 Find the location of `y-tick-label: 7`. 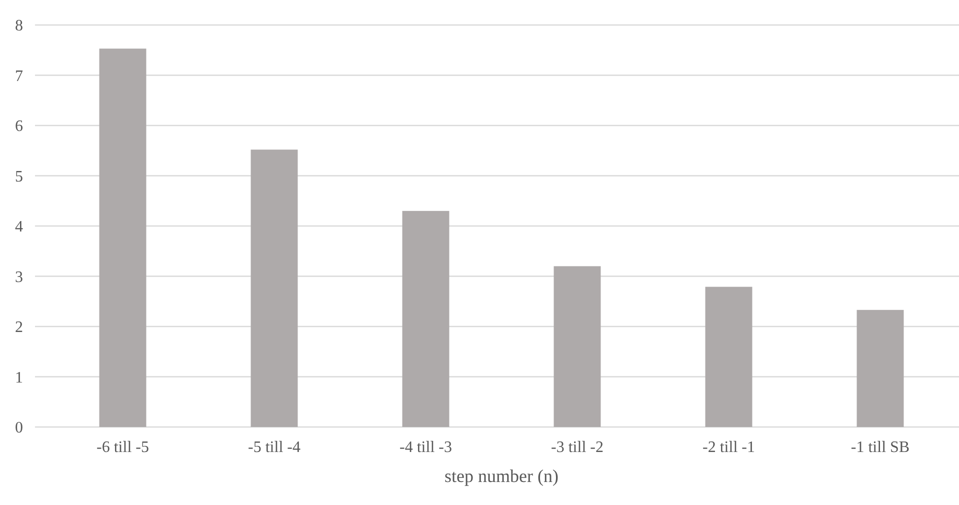

y-tick-label: 7 is located at coordinates (19, 76).